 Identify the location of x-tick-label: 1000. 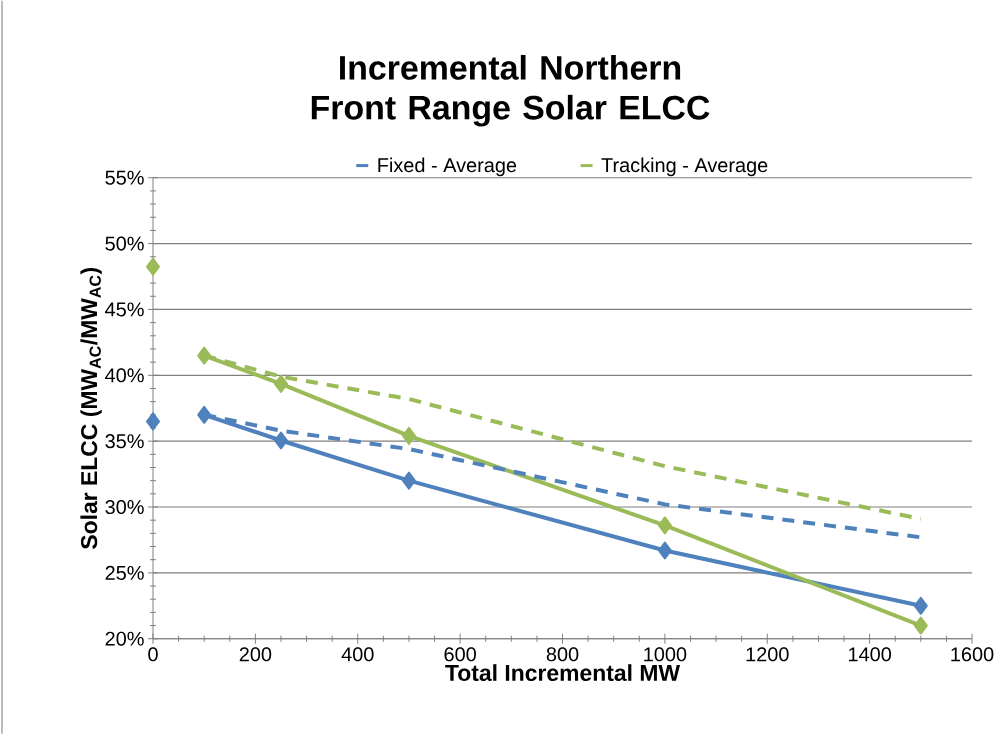
(665, 654).